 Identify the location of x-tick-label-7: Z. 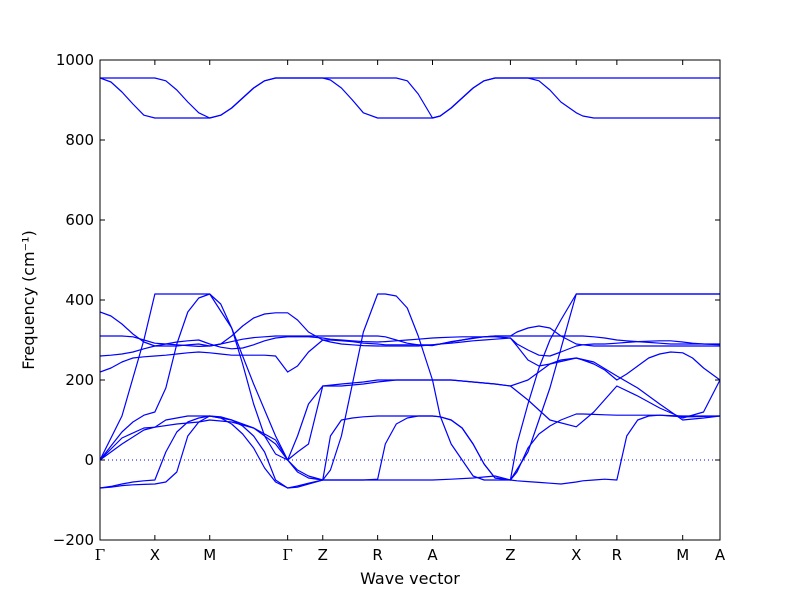
(510, 555).